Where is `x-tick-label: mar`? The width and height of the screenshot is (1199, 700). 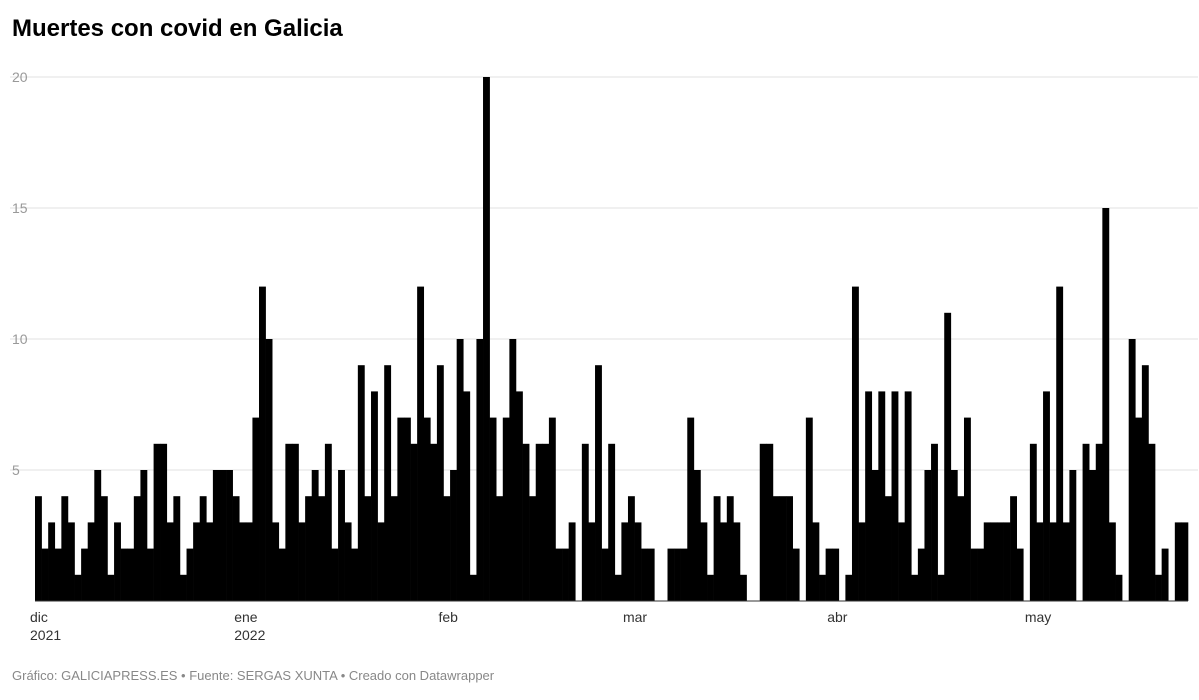
x-tick-label: mar is located at coordinates (635, 617).